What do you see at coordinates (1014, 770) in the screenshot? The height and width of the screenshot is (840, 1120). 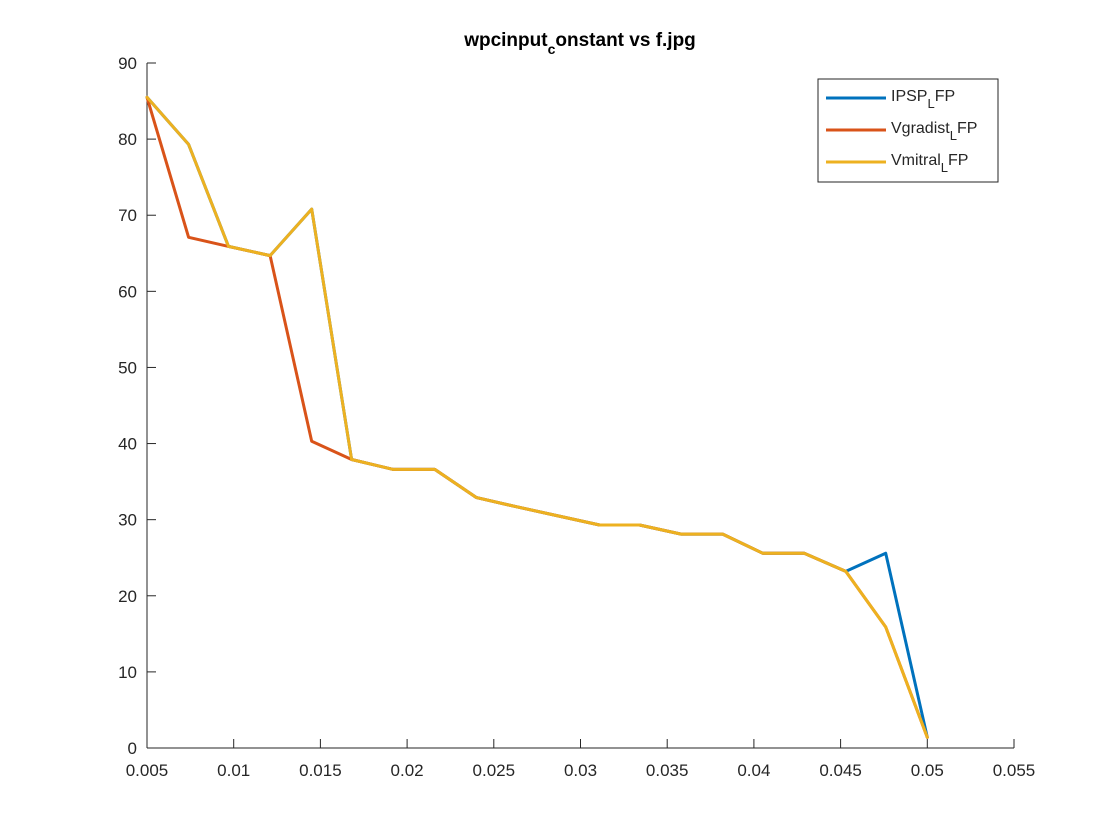 I see `x-tick-label: 0.055` at bounding box center [1014, 770].